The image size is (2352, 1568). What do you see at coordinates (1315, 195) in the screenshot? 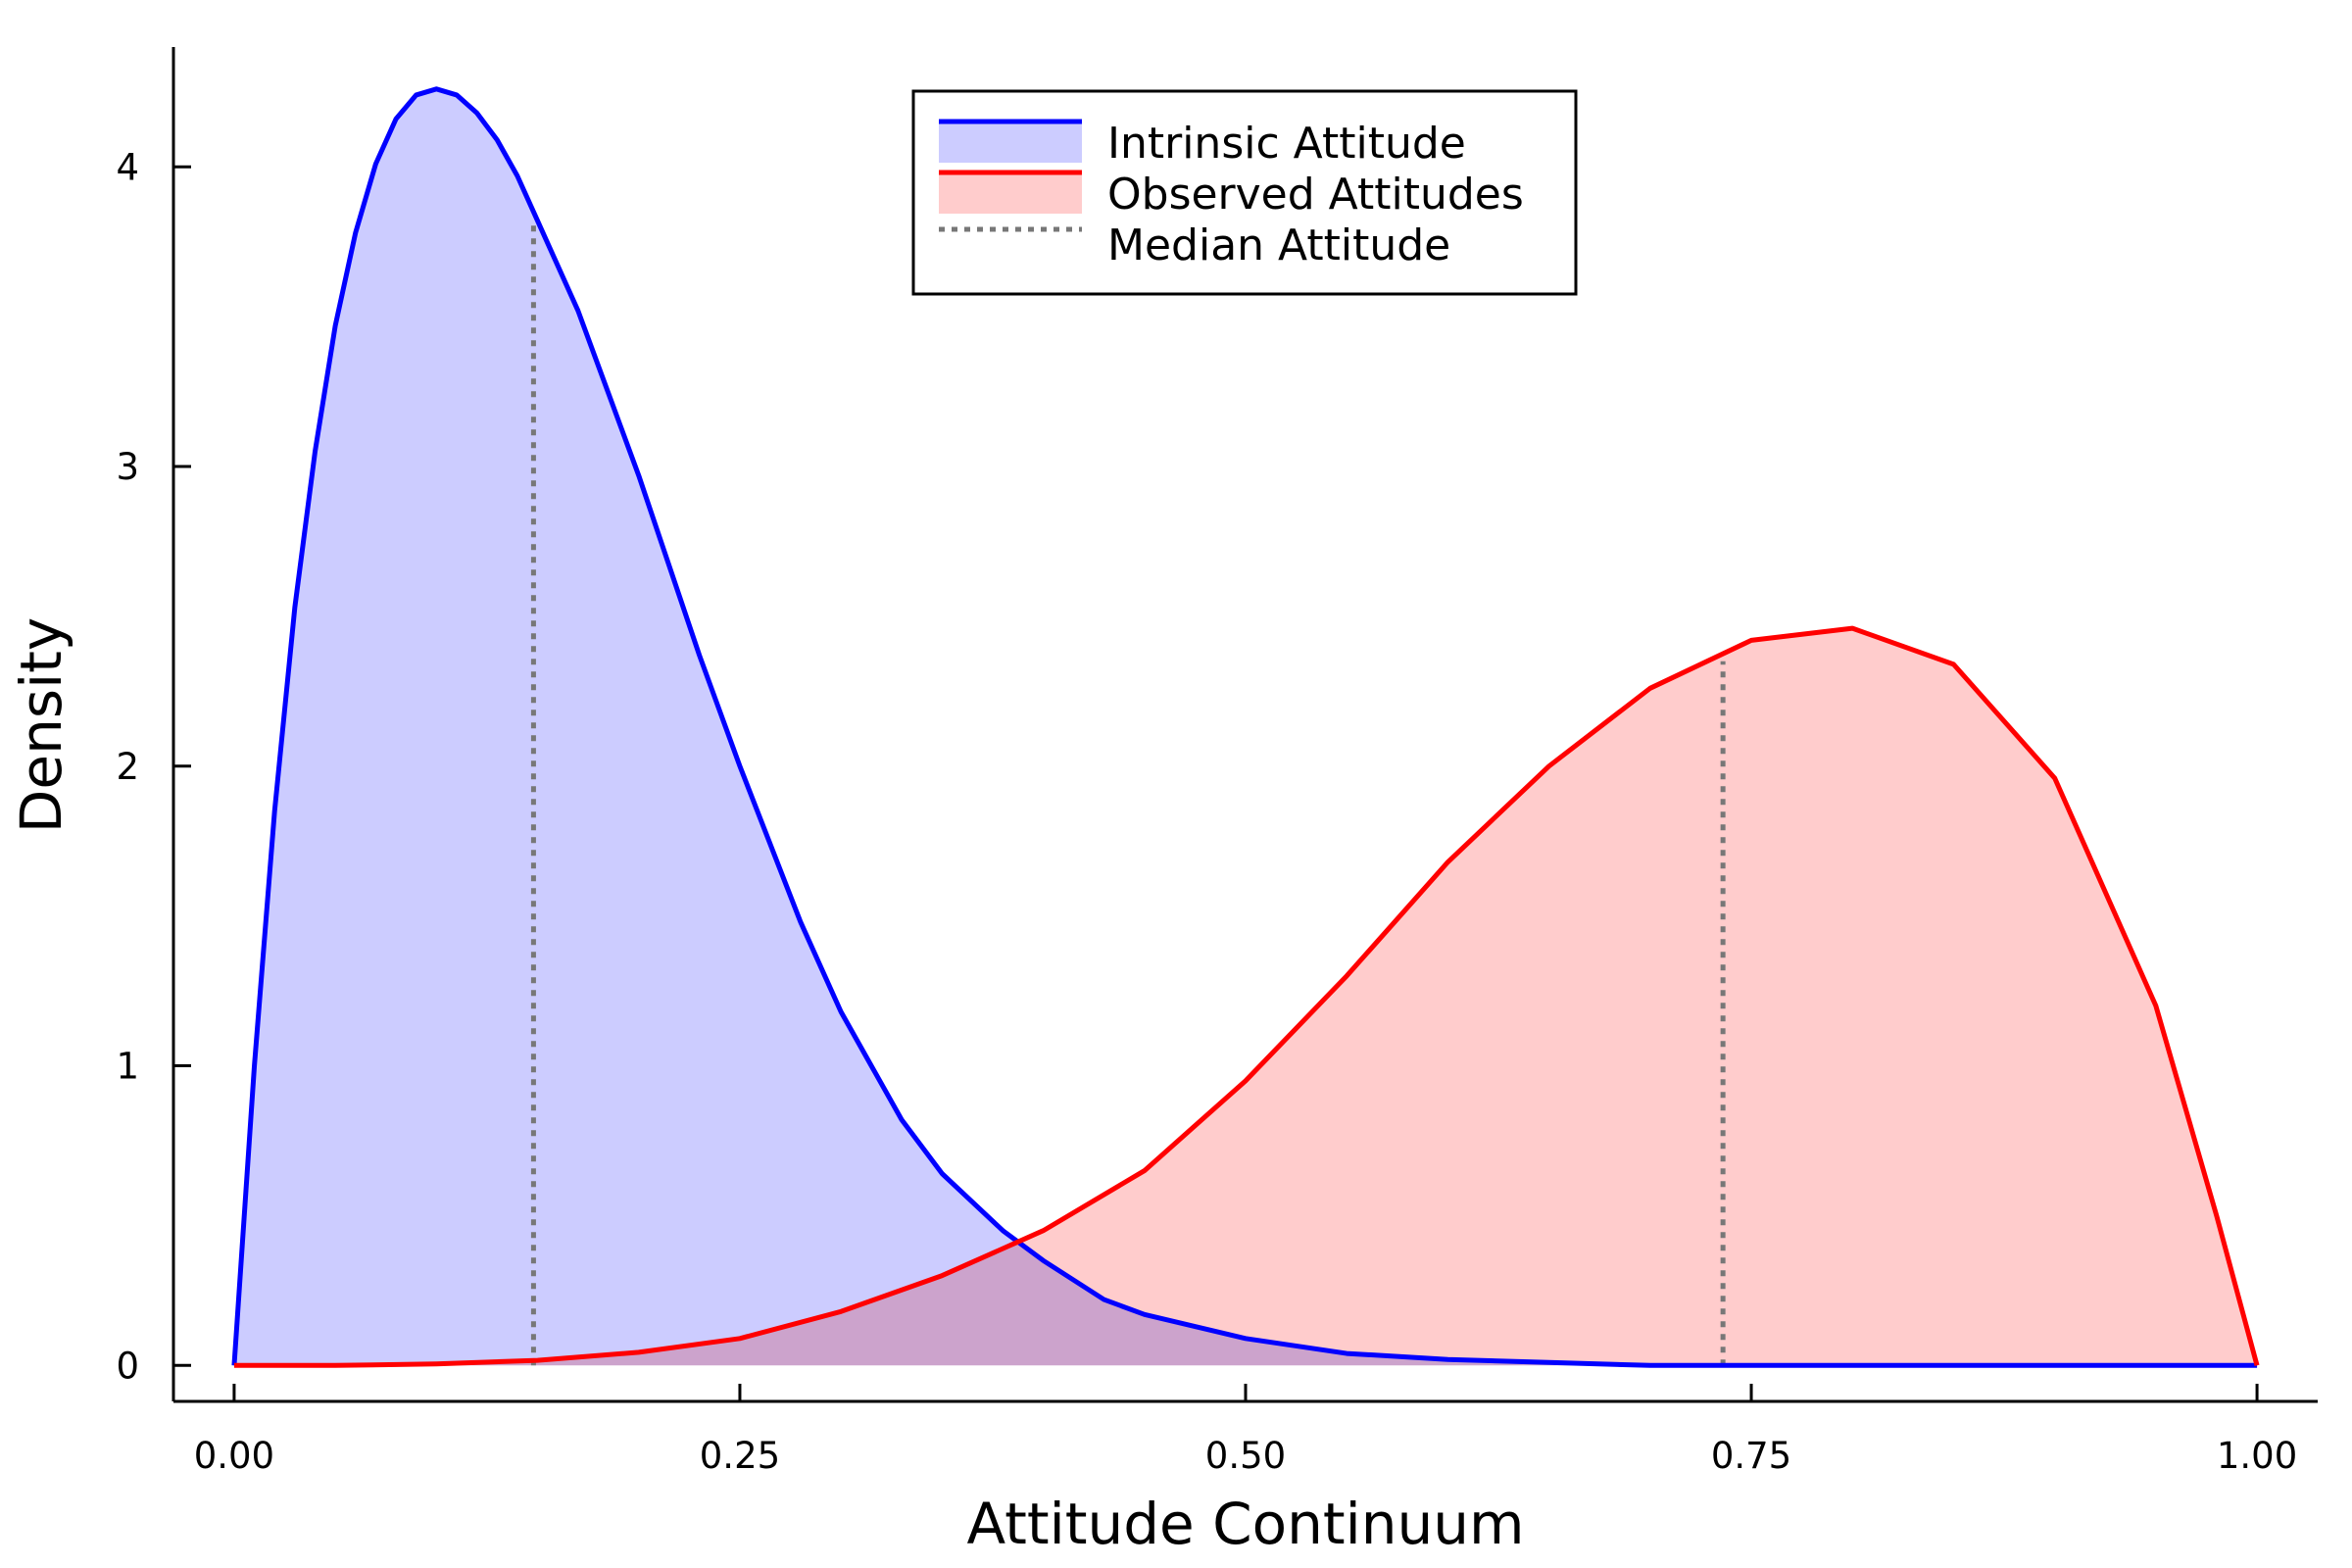
I see `legend-label-2: Observed Attitudes` at bounding box center [1315, 195].